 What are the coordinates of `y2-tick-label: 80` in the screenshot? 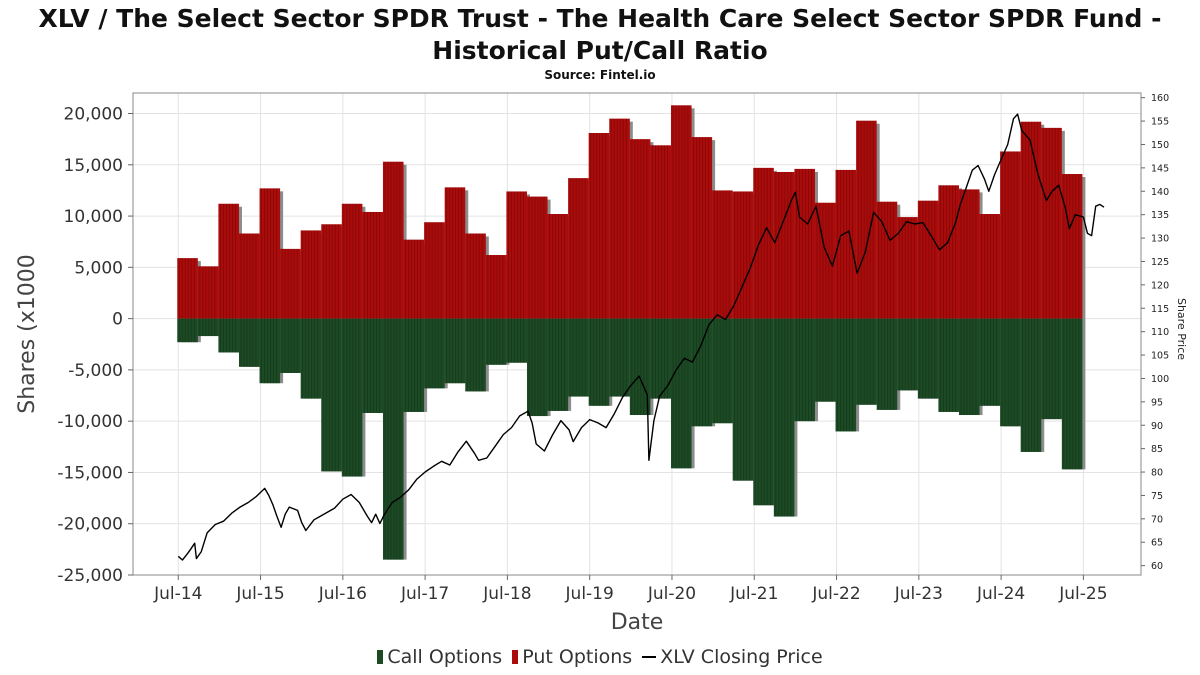 It's located at (1157, 473).